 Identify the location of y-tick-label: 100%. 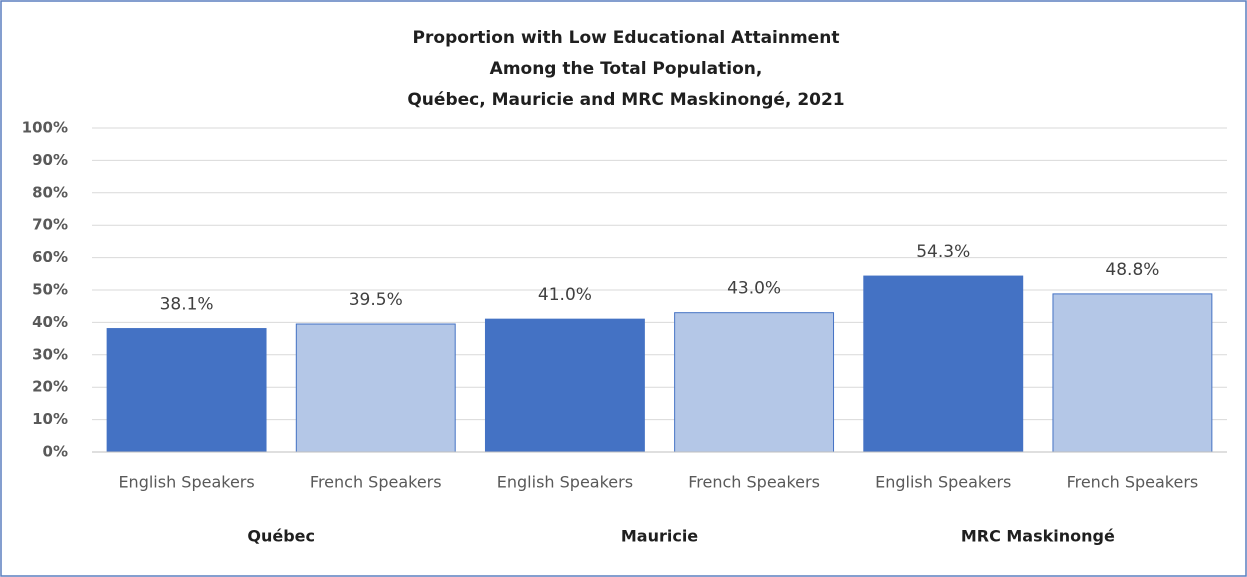
(45, 128).